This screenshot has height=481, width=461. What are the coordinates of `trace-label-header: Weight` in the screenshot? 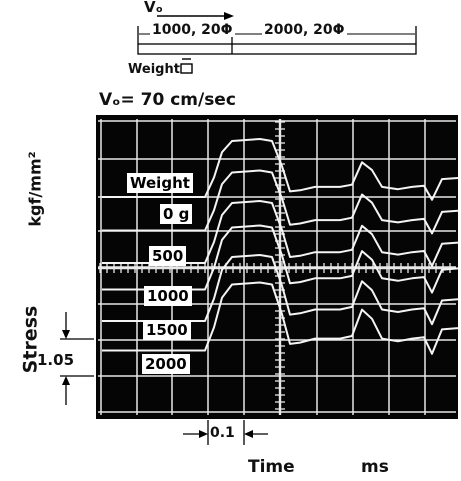 It's located at (160, 183).